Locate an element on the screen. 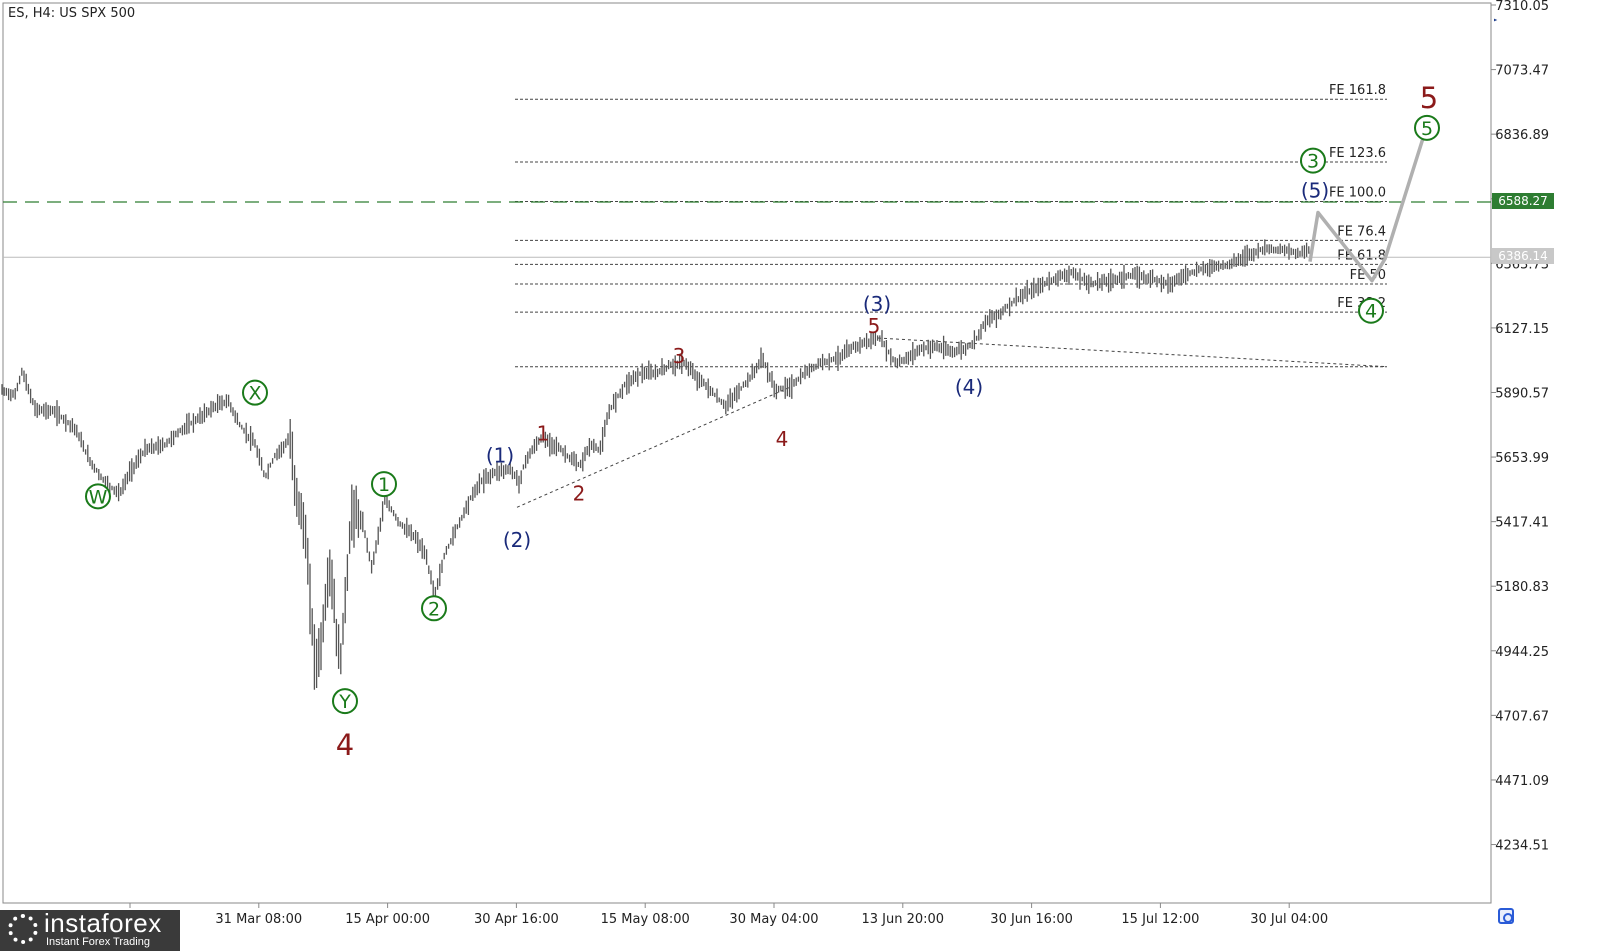 The height and width of the screenshot is (951, 1600). wave-label-text: 4 is located at coordinates (1371, 312).